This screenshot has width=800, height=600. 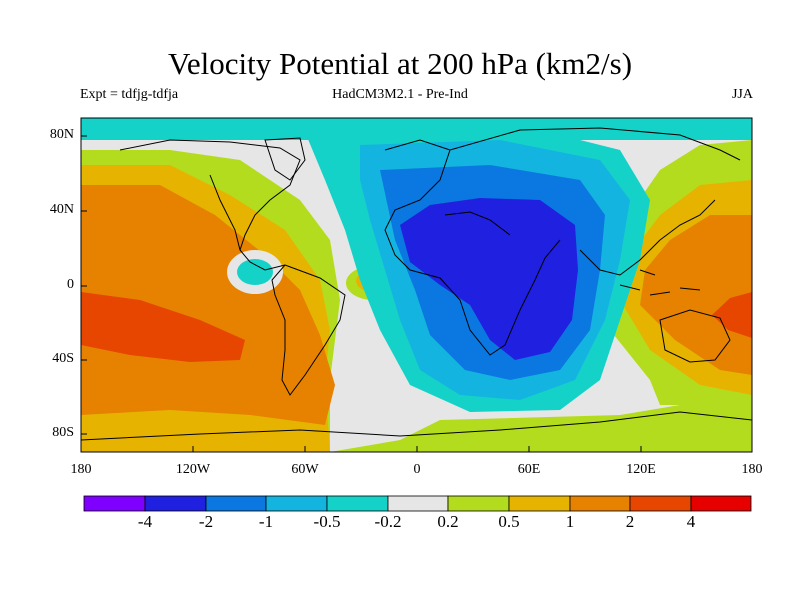 I want to click on north-america-coast, so click(x=210, y=205).